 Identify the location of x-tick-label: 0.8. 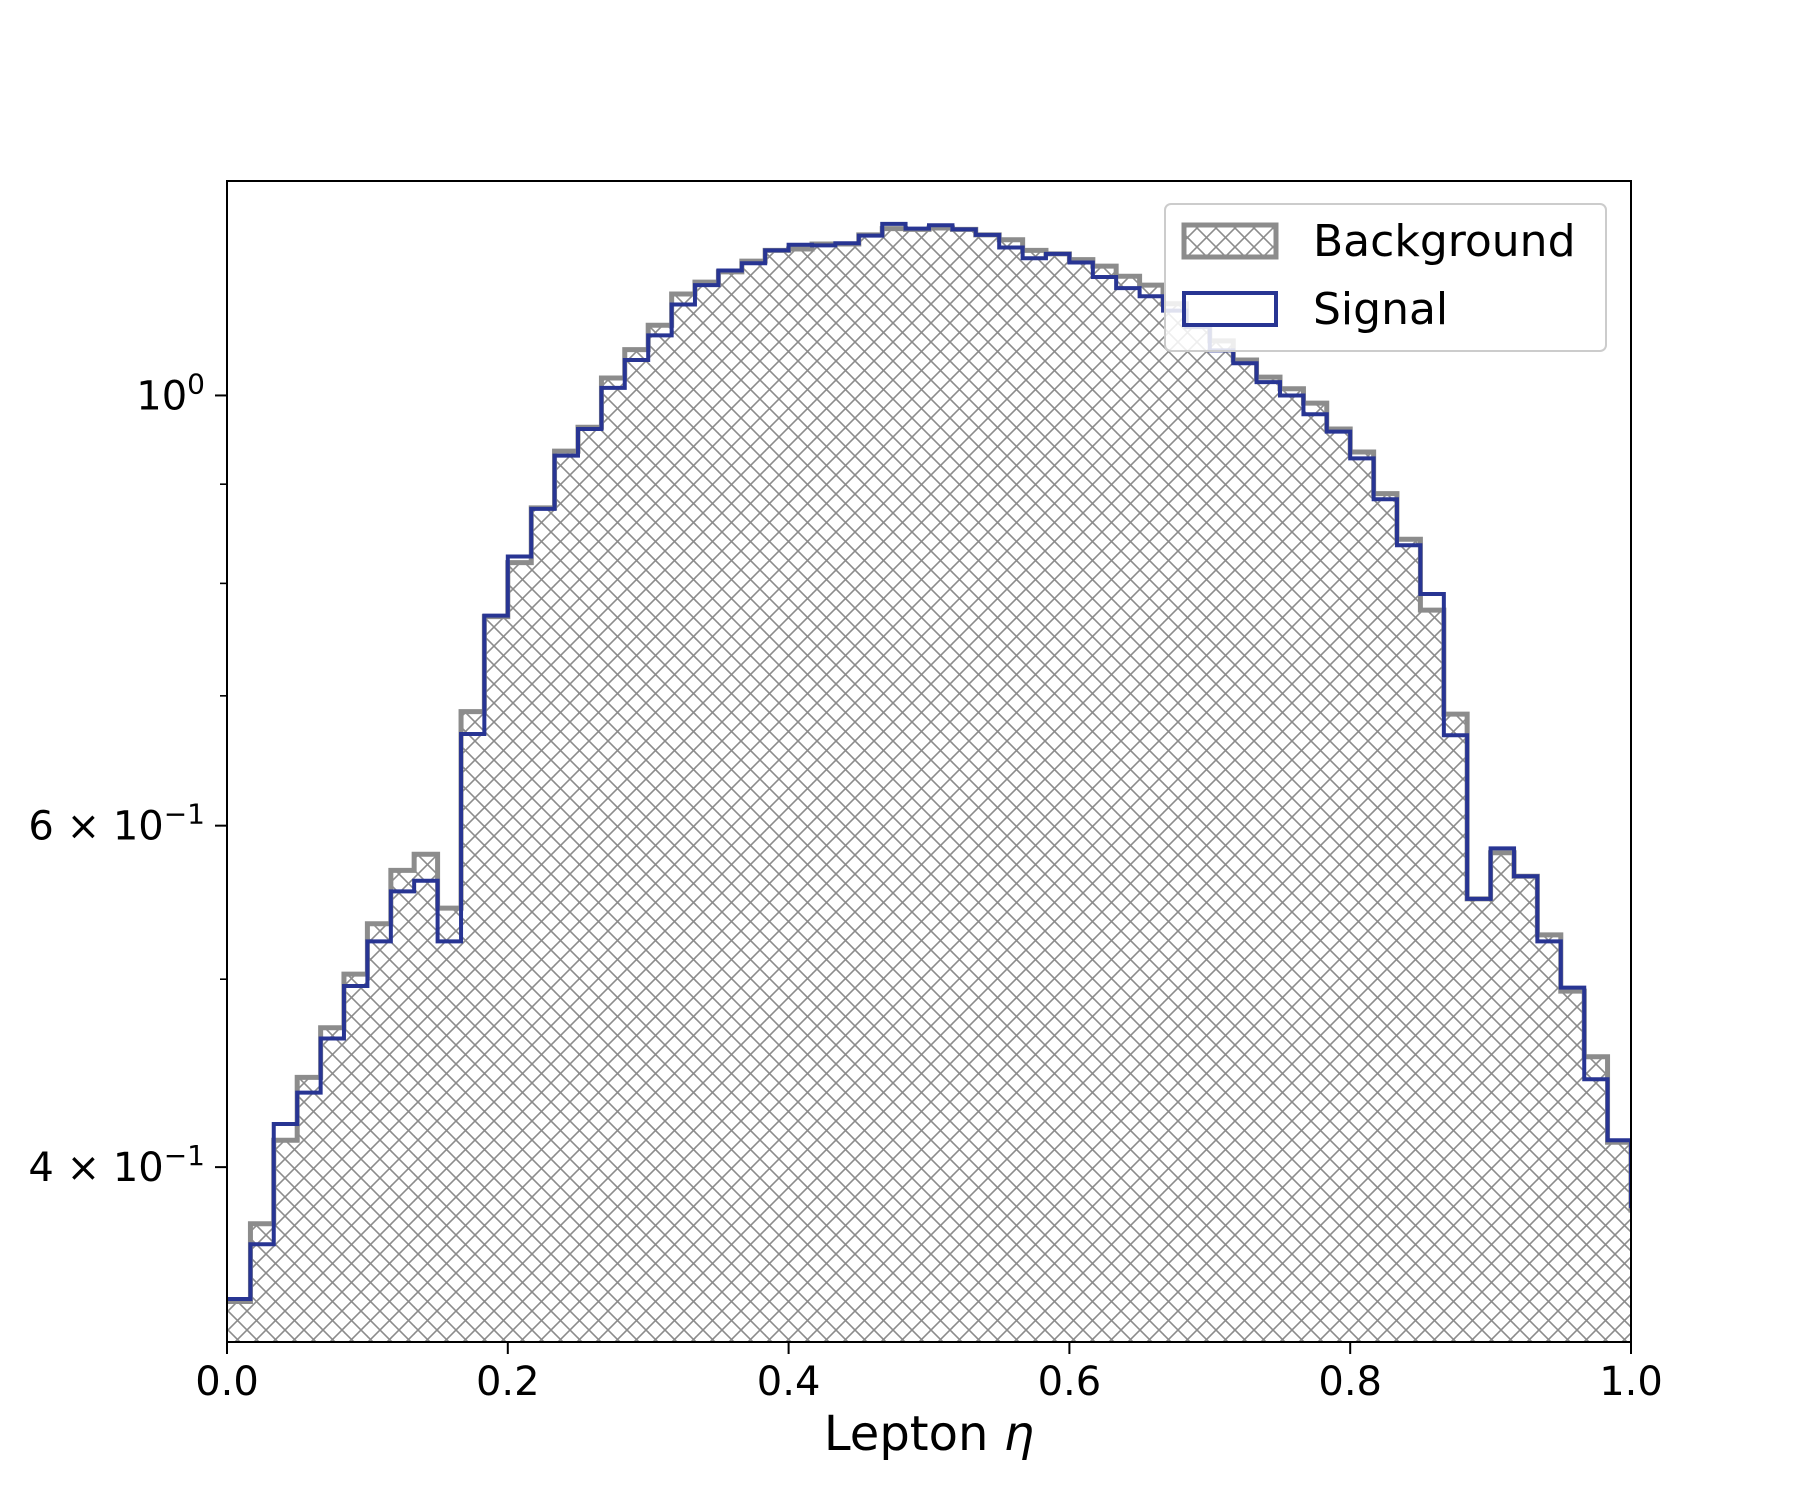
(1350, 1382).